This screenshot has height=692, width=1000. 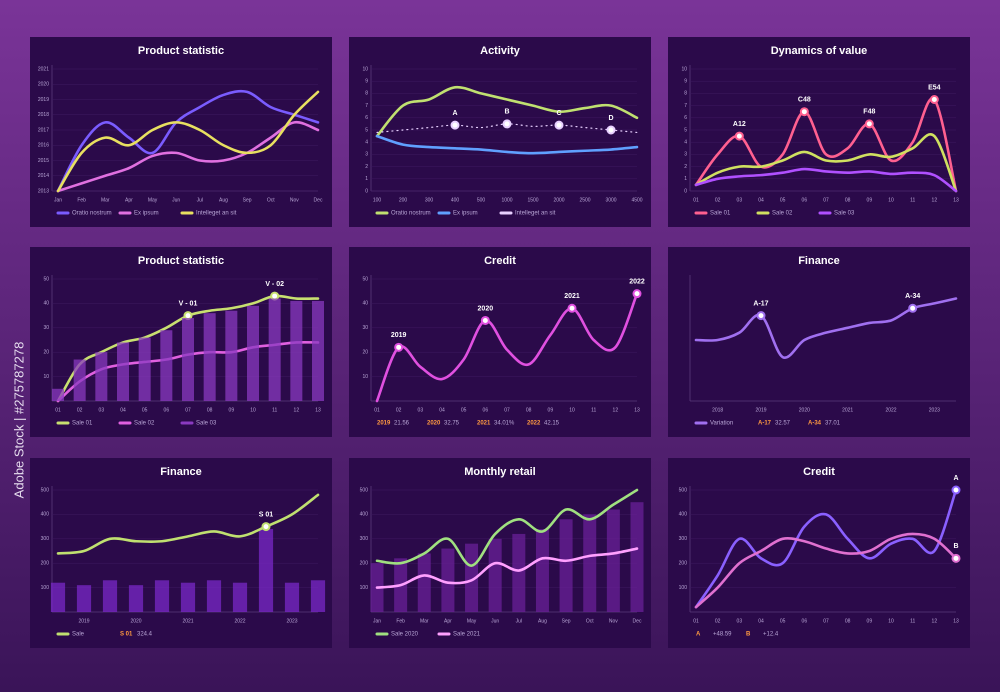 I want to click on y-tick-label: 0, so click(x=366, y=191).